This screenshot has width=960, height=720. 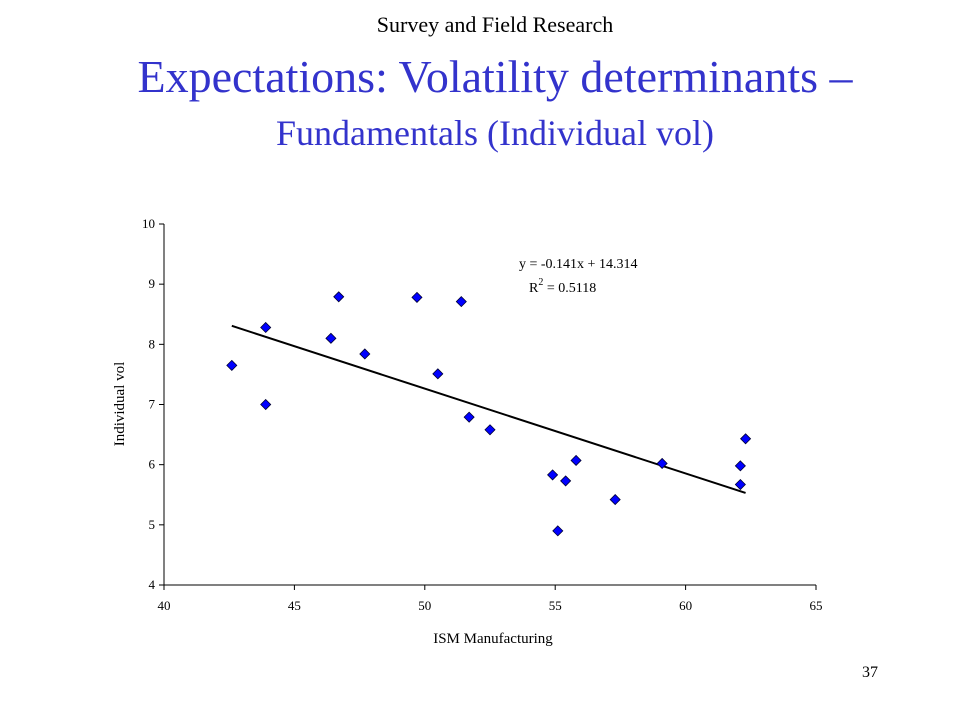 I want to click on x-tick-label: 60, so click(x=685, y=605).